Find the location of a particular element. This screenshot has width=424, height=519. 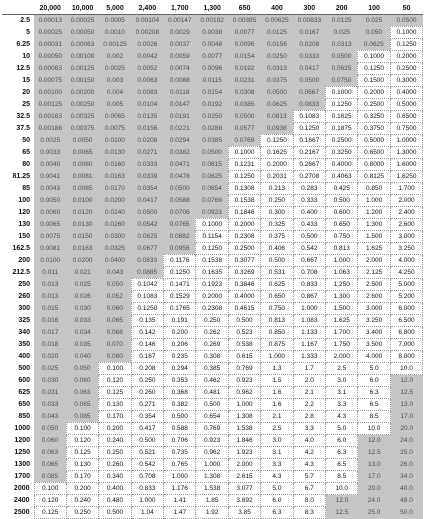

table-cell: 0.1308 is located at coordinates (244, 188).